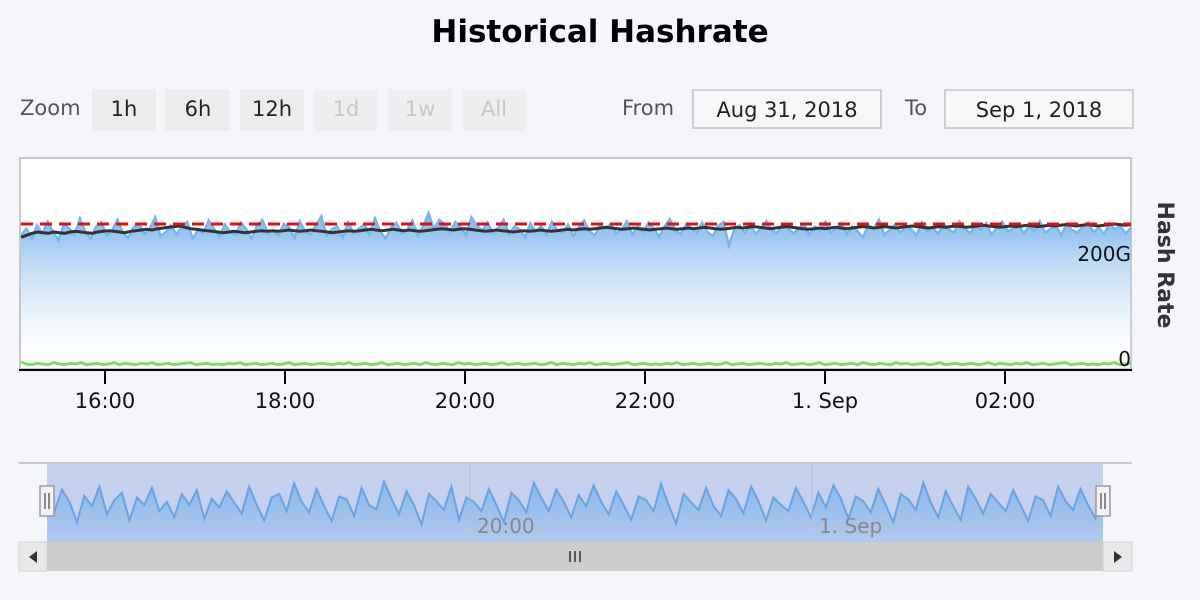 The width and height of the screenshot is (1200, 600). I want to click on arrow-left-icon, so click(33, 557).